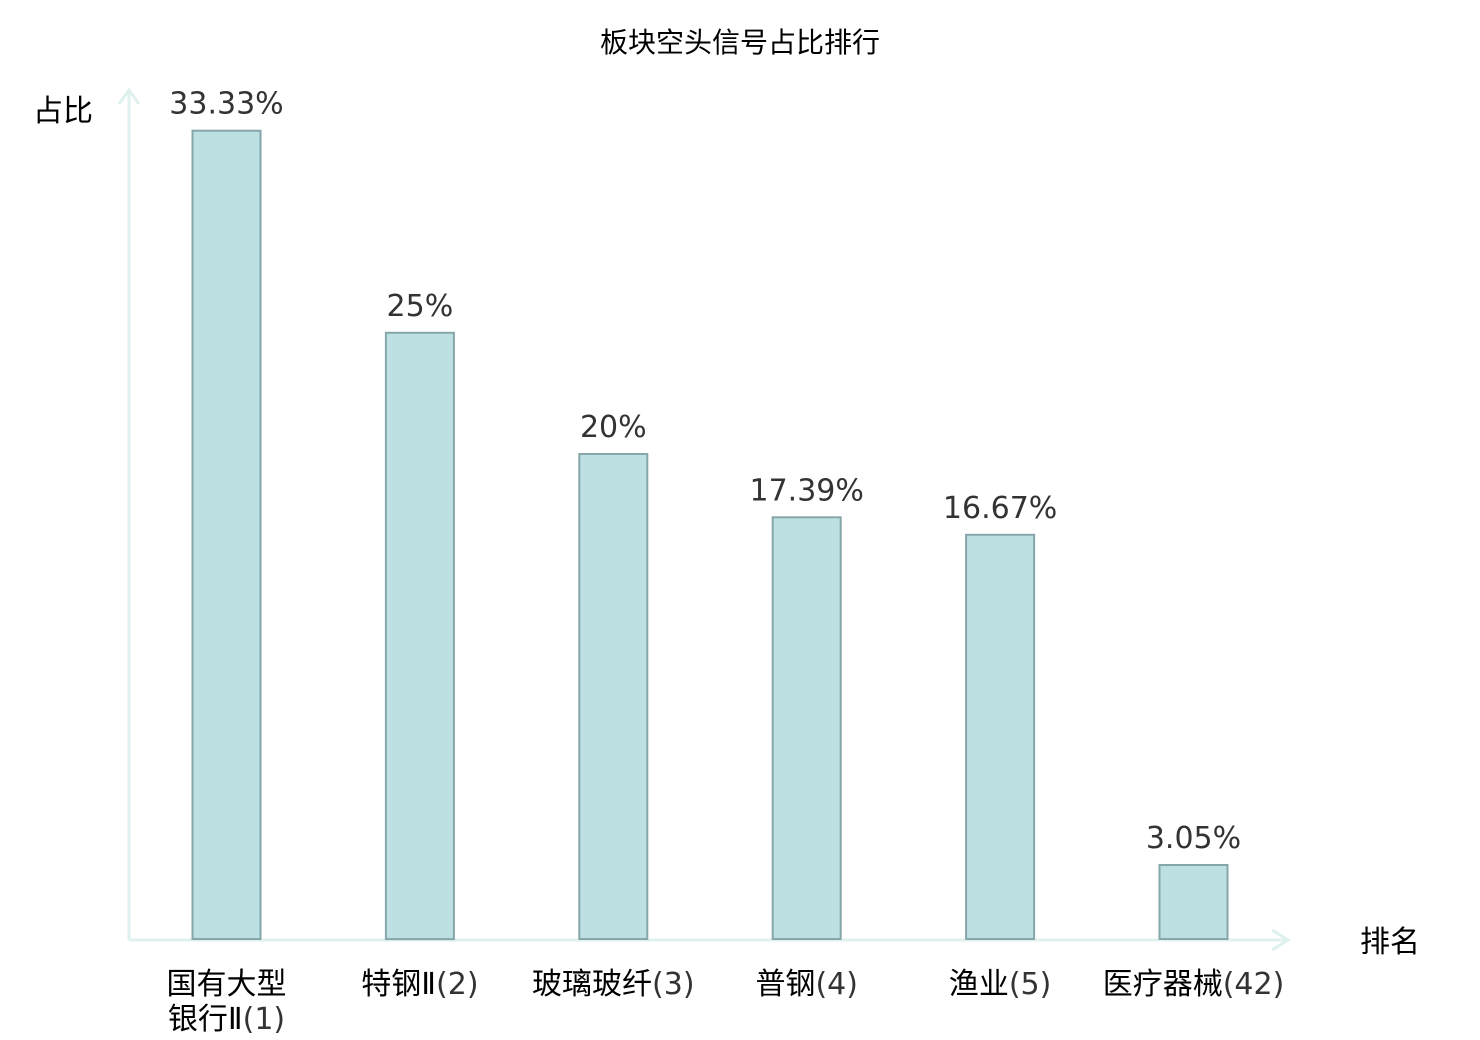 The width and height of the screenshot is (1480, 1040). Describe the element at coordinates (129, 96) in the screenshot. I see `y-axis-arrow-icon` at that location.